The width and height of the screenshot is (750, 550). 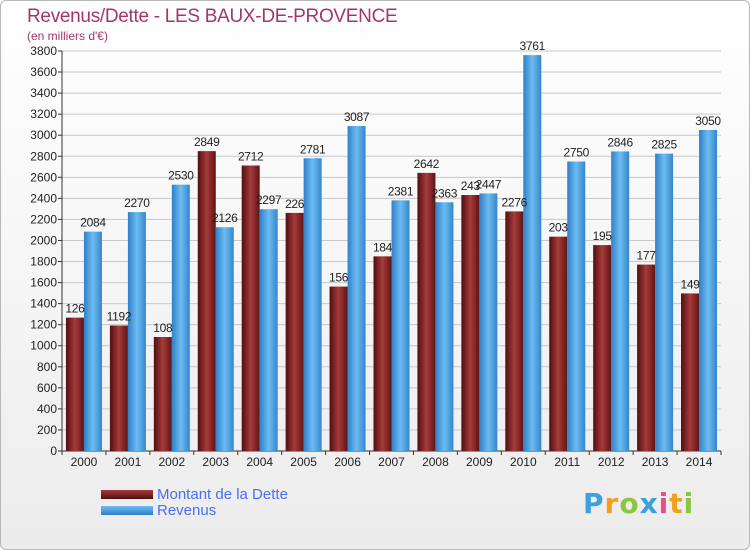 I want to click on data-label-dette: 184, so click(x=383, y=247).